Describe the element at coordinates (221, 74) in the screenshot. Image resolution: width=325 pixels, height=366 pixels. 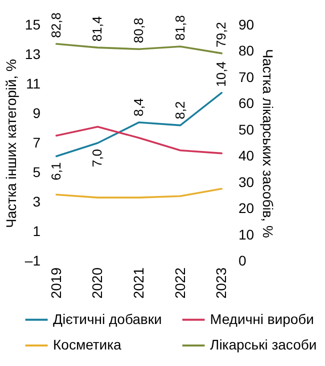
I see `data-label: 10,4` at that location.